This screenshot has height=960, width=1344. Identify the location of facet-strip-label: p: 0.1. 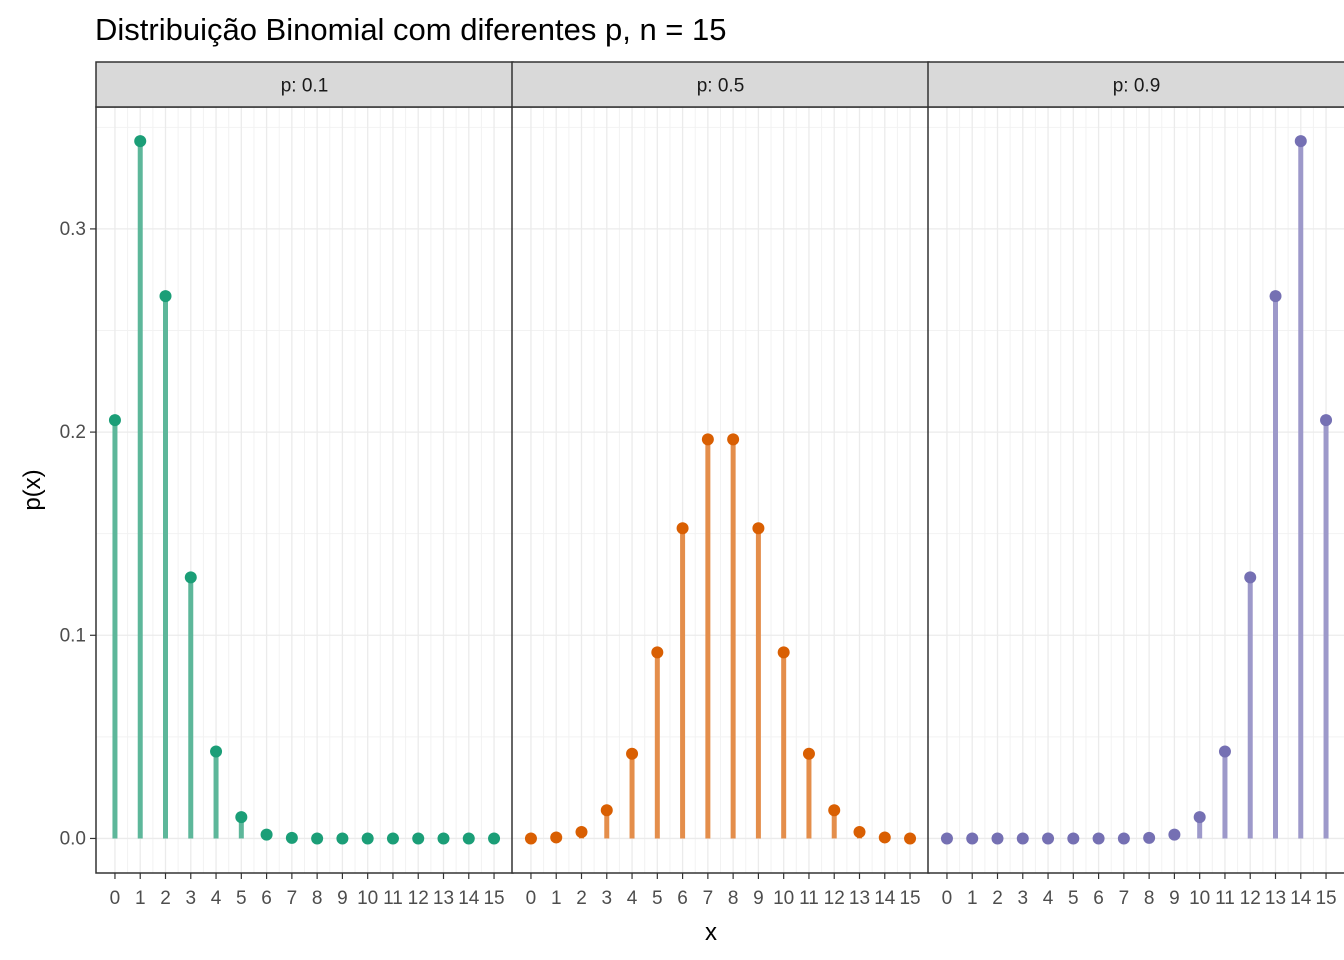
(305, 86).